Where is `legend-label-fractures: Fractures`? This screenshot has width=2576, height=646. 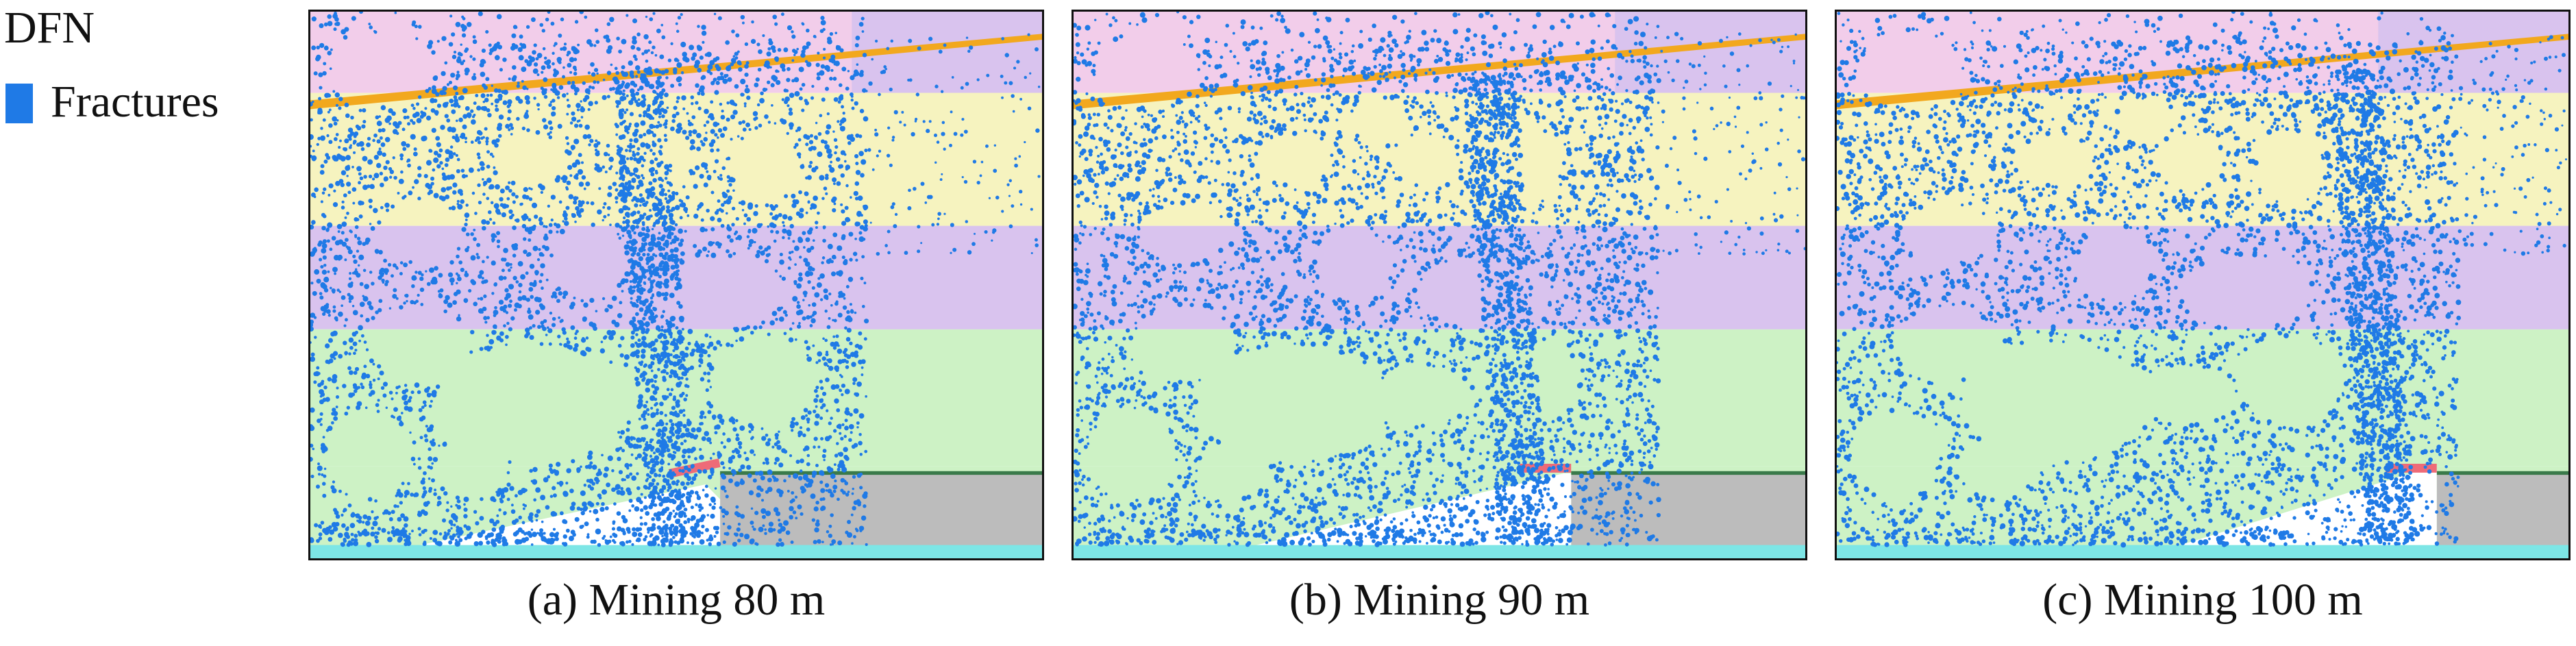 legend-label-fractures: Fractures is located at coordinates (135, 102).